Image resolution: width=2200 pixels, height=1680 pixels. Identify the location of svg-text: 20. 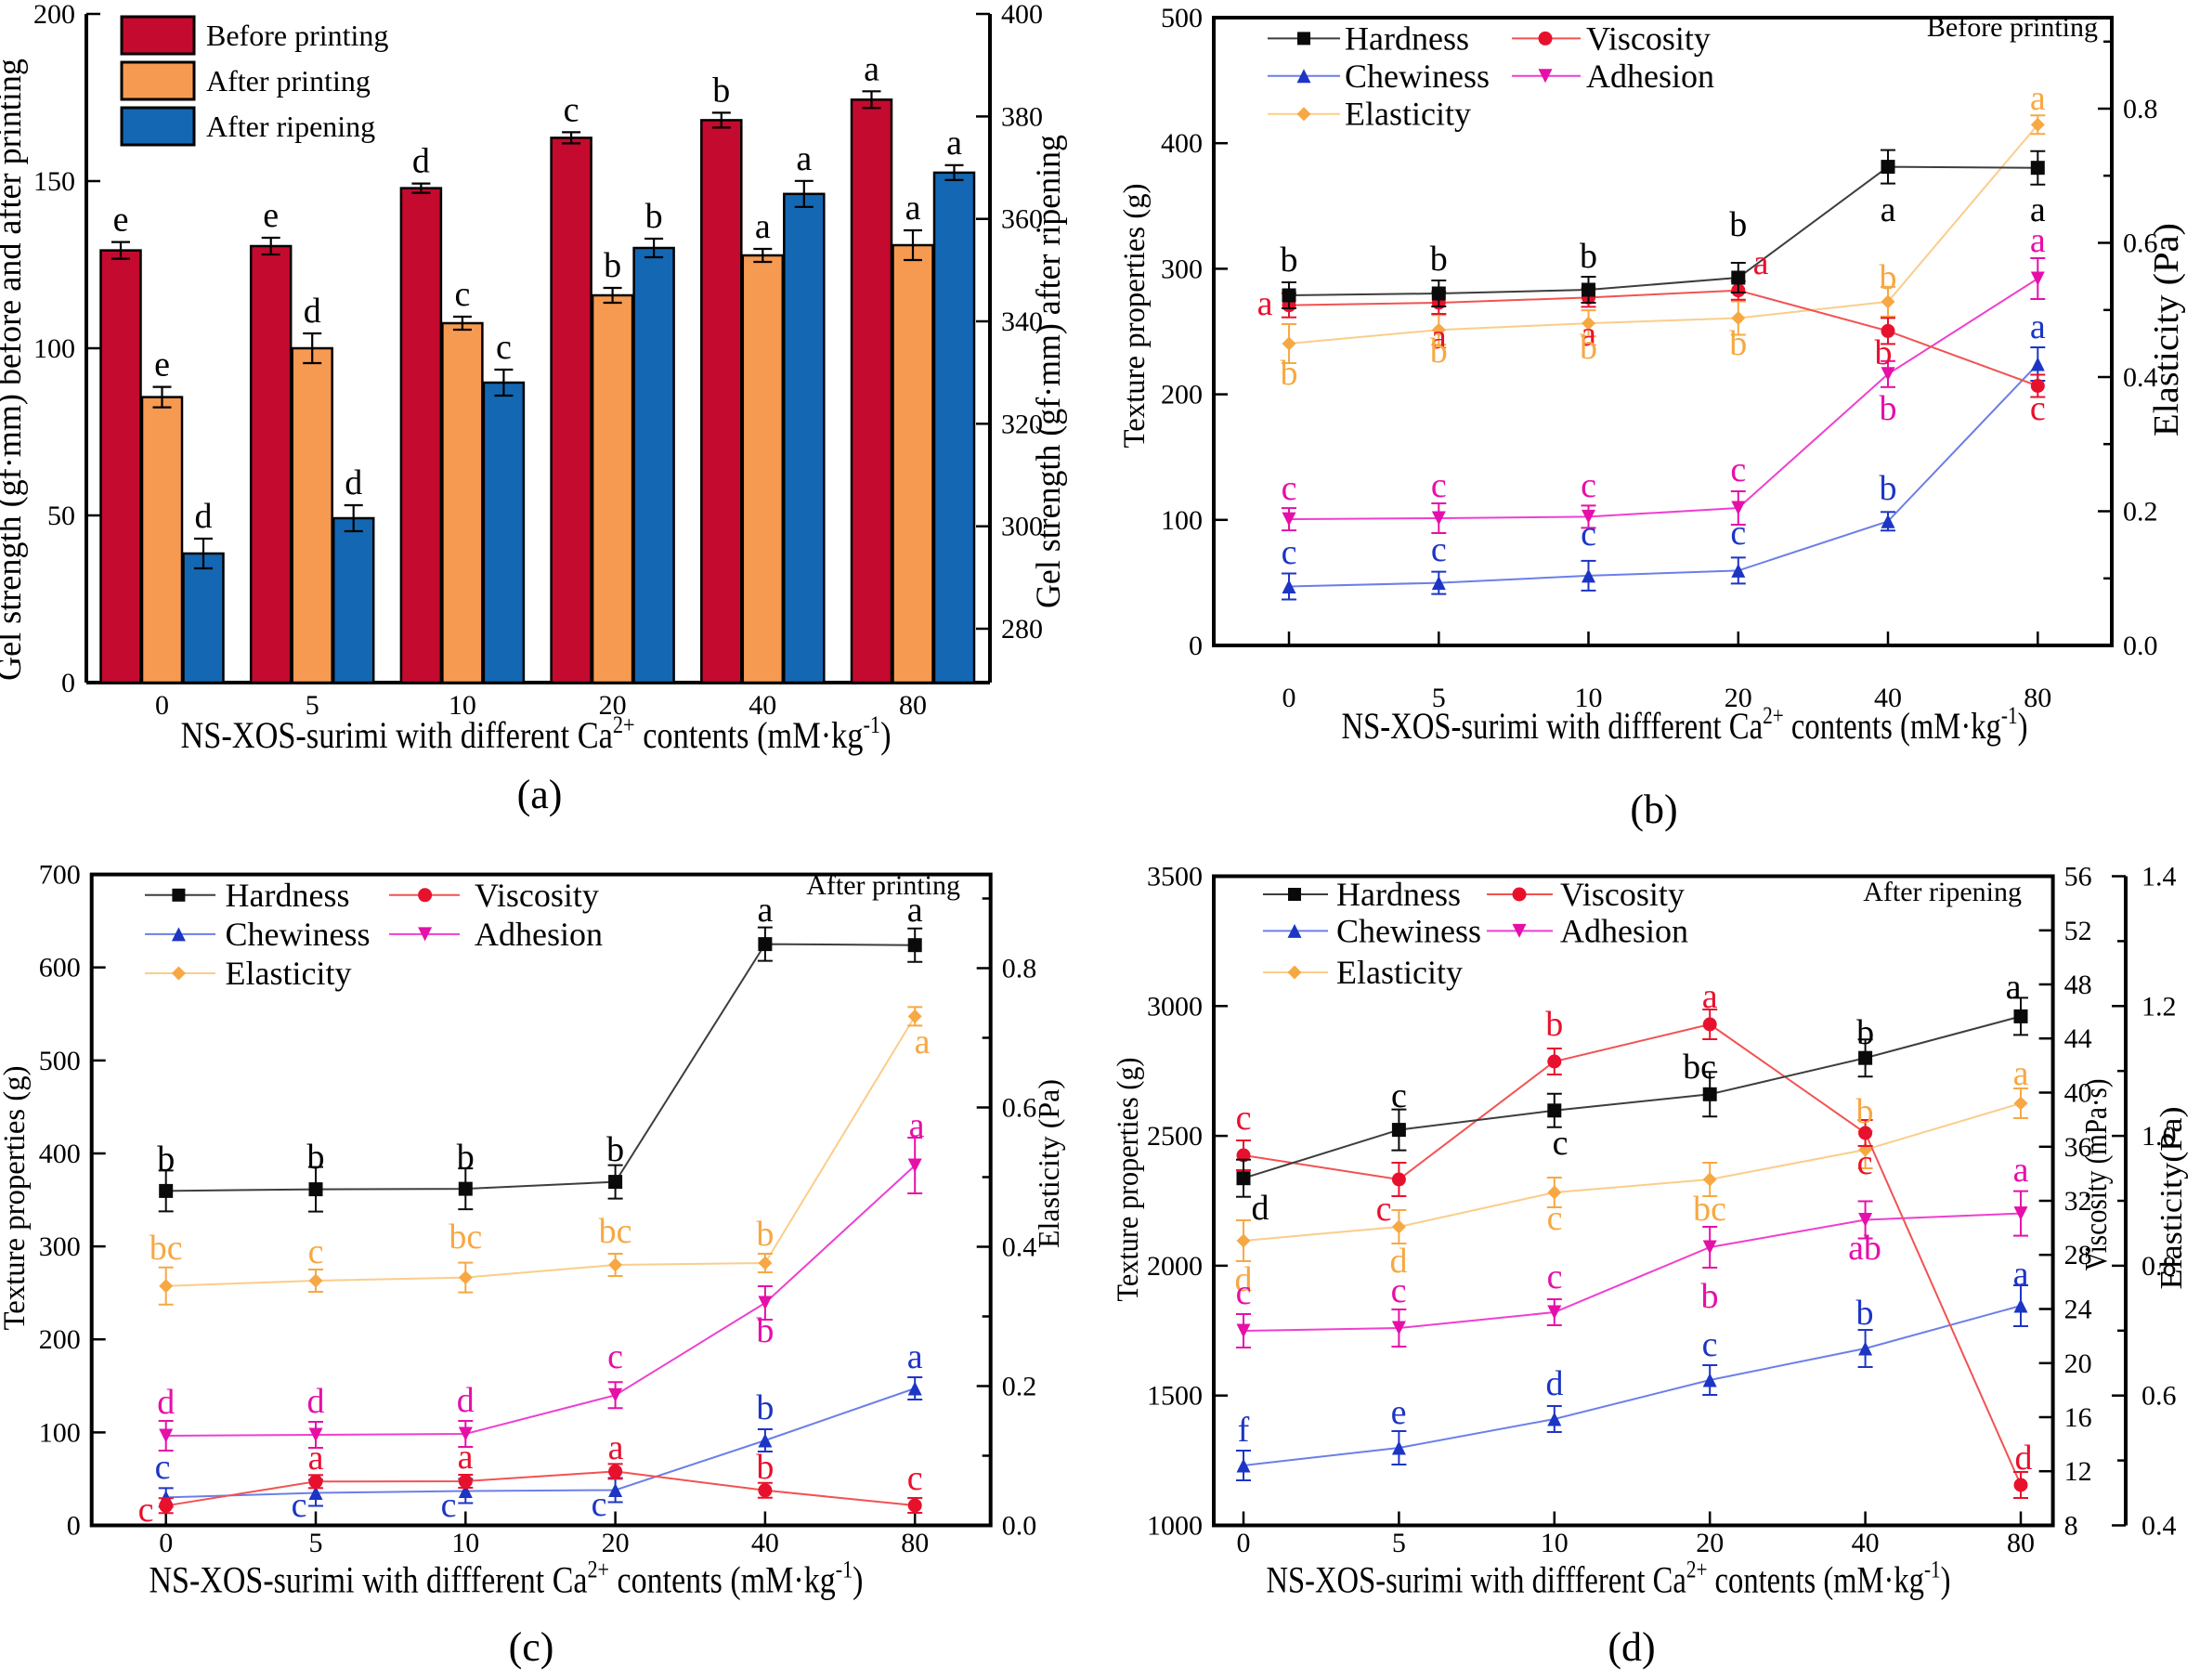
(2078, 1363).